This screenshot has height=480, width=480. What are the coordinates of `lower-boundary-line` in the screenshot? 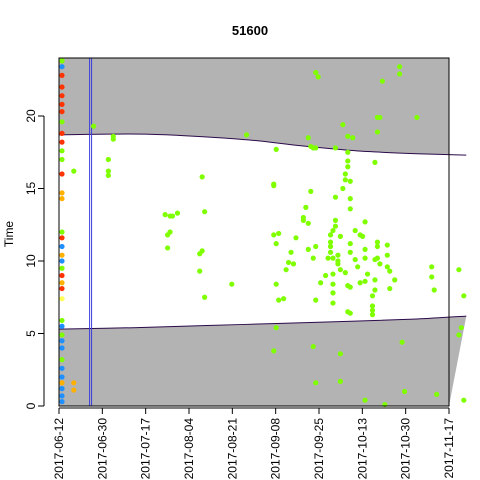 It's located at (262, 322).